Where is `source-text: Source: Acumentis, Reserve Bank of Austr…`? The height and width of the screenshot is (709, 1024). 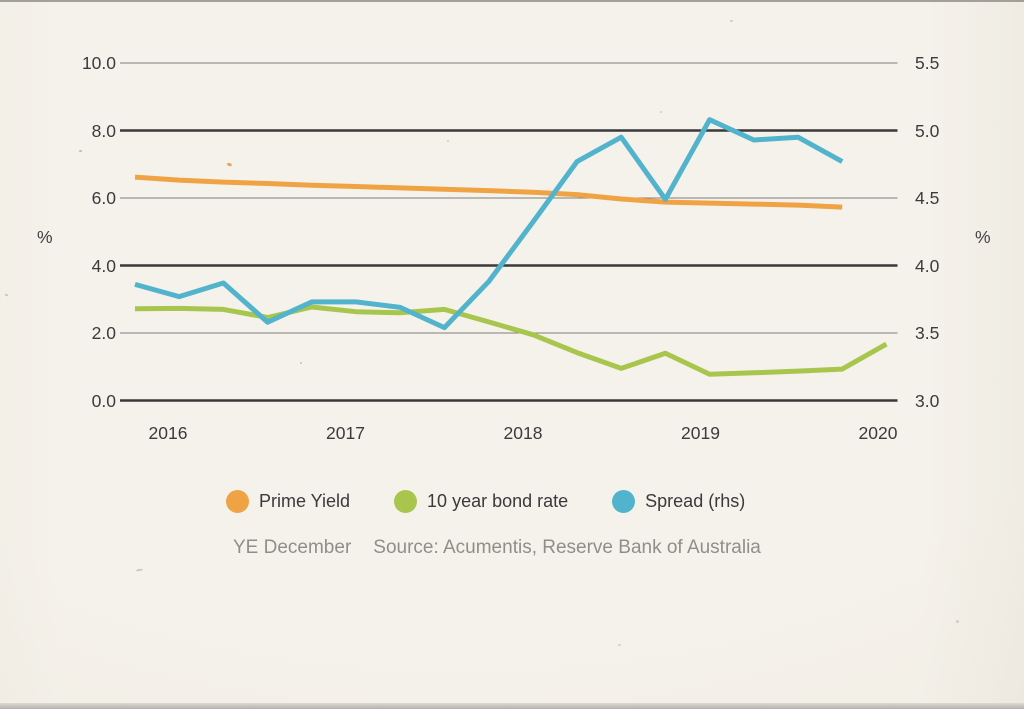 source-text: Source: Acumentis, Reserve Bank of Austr… is located at coordinates (567, 547).